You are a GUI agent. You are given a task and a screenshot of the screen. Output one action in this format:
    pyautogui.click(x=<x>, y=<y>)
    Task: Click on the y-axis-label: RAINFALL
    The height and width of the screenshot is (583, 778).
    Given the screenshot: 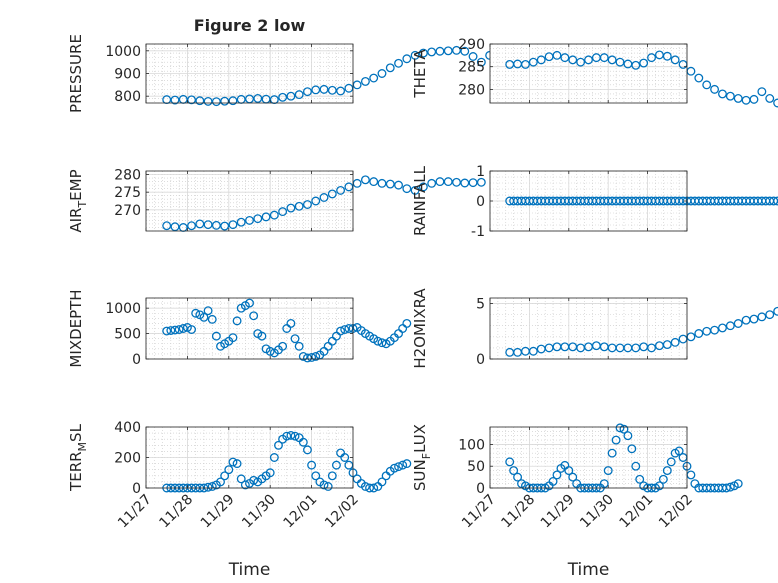 What is the action you would take?
    pyautogui.click(x=420, y=200)
    